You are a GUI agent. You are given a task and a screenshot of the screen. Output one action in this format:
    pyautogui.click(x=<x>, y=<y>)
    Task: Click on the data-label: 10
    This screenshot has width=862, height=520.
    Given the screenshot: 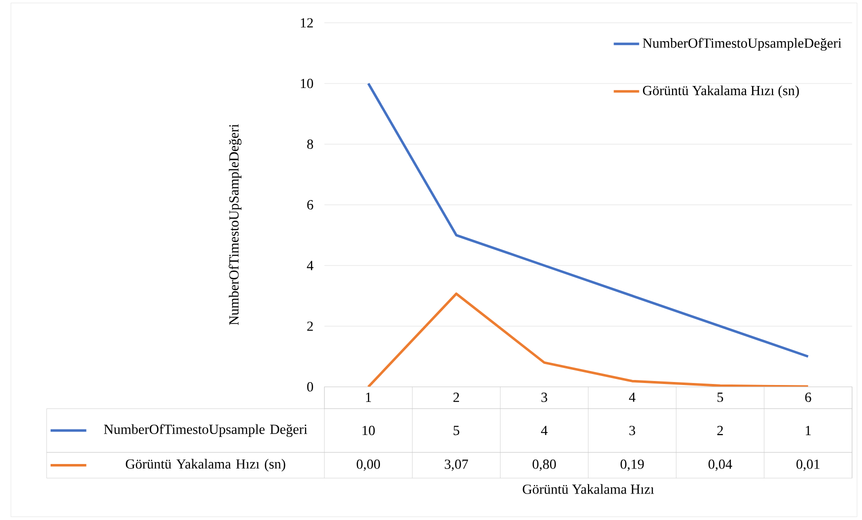 What is the action you would take?
    pyautogui.click(x=368, y=431)
    